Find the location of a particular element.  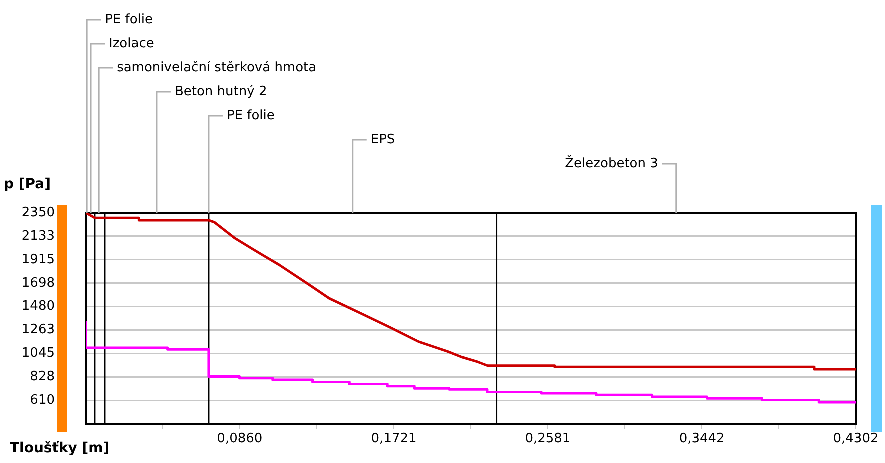

y-tick-label: 1263 is located at coordinates (38, 330).